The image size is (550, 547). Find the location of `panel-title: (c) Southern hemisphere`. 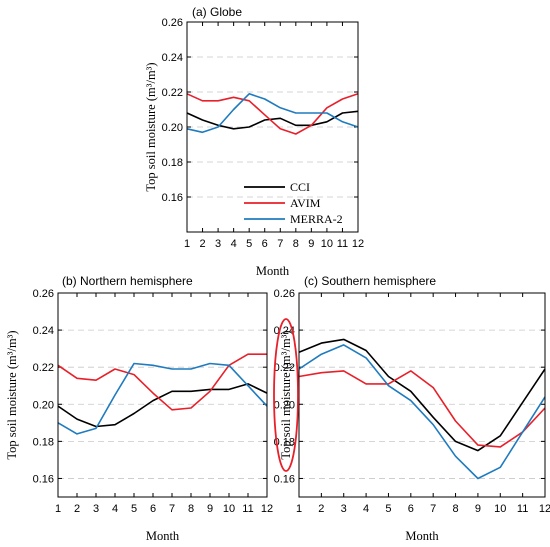

panel-title: (c) Southern hemisphere is located at coordinates (370, 281).